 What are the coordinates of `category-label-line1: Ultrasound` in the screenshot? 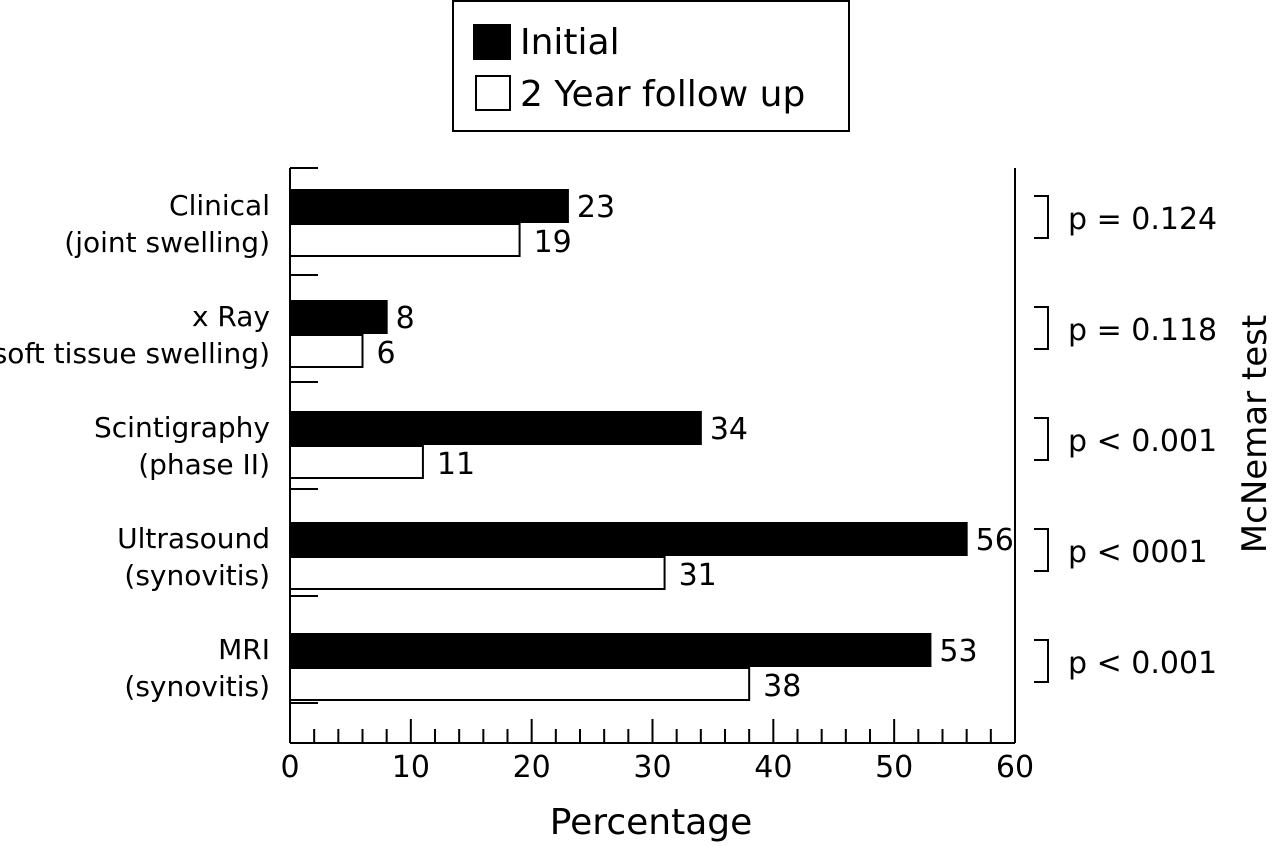 It's located at (193, 538).